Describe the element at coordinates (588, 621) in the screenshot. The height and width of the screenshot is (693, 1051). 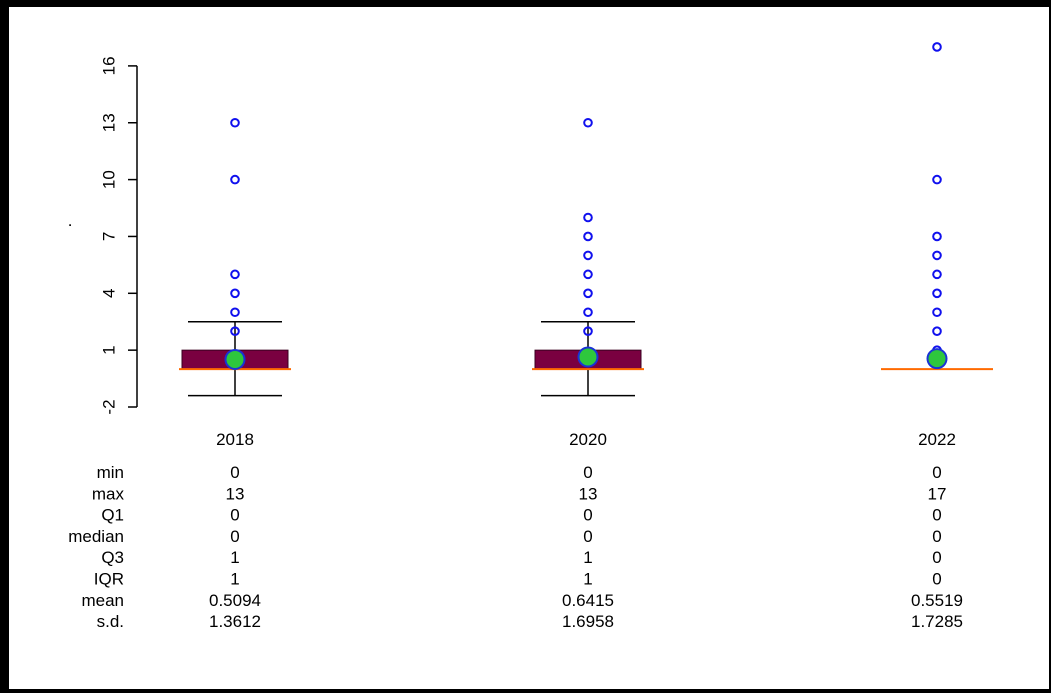
I see `stats-cell: 1.6958` at that location.